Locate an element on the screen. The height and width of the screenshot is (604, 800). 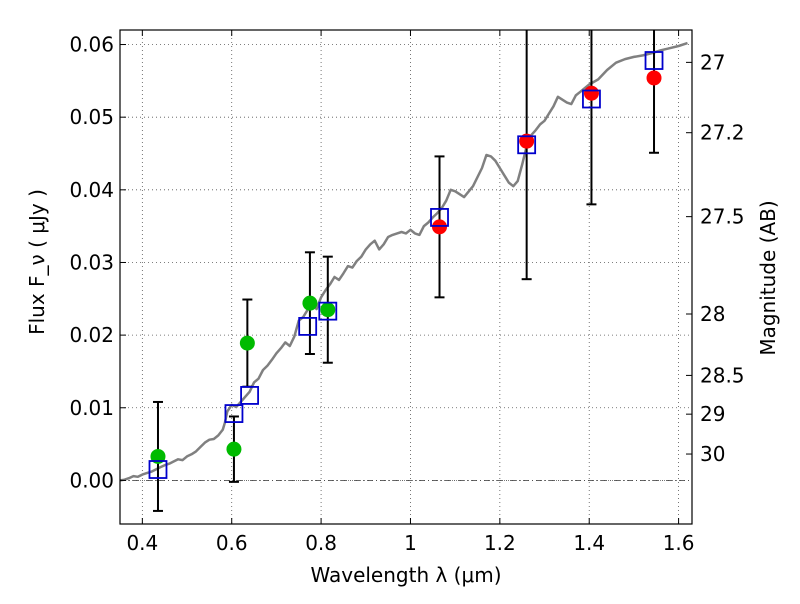
x-tick-label: 0.8 is located at coordinates (321, 543).